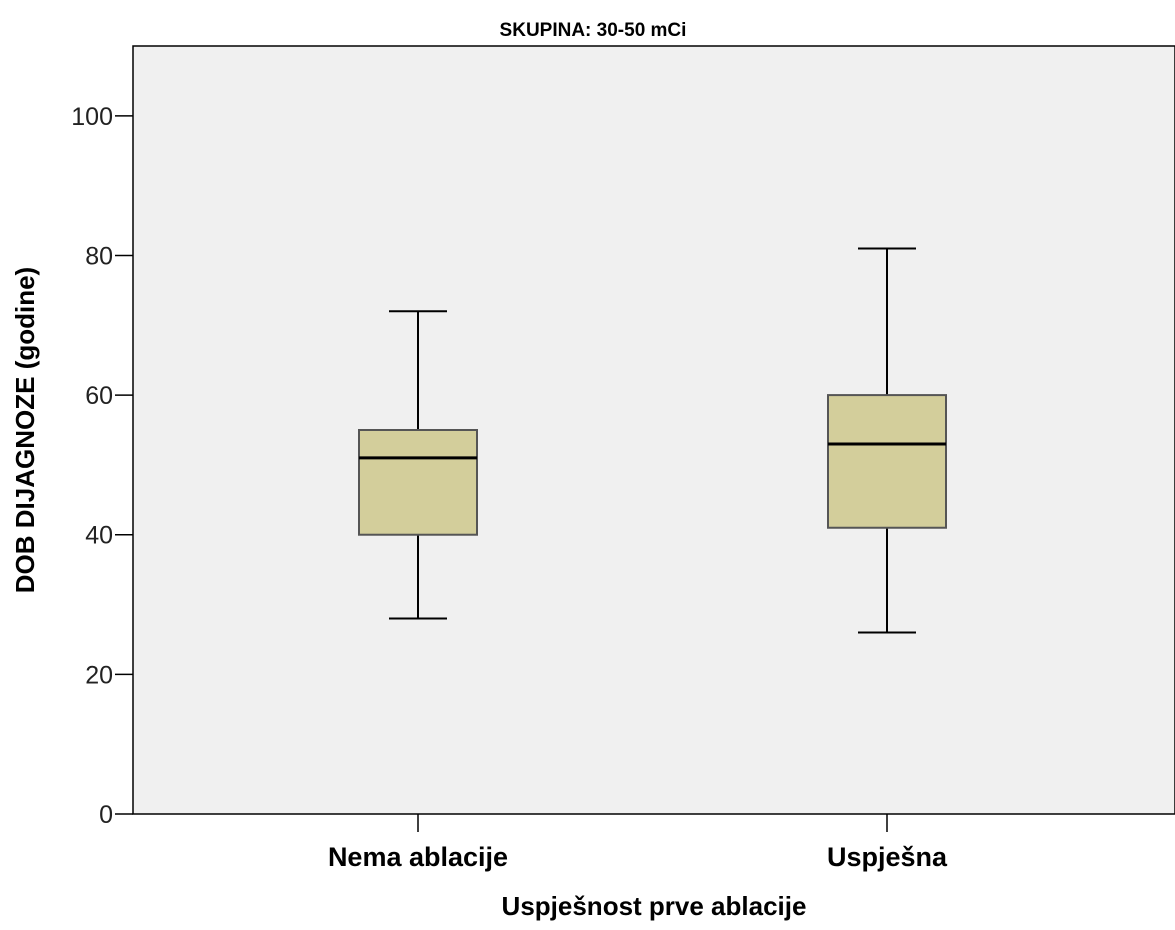 Image resolution: width=1175 pixels, height=930 pixels. Describe the element at coordinates (99, 396) in the screenshot. I see `y-tick-label: 60` at that location.